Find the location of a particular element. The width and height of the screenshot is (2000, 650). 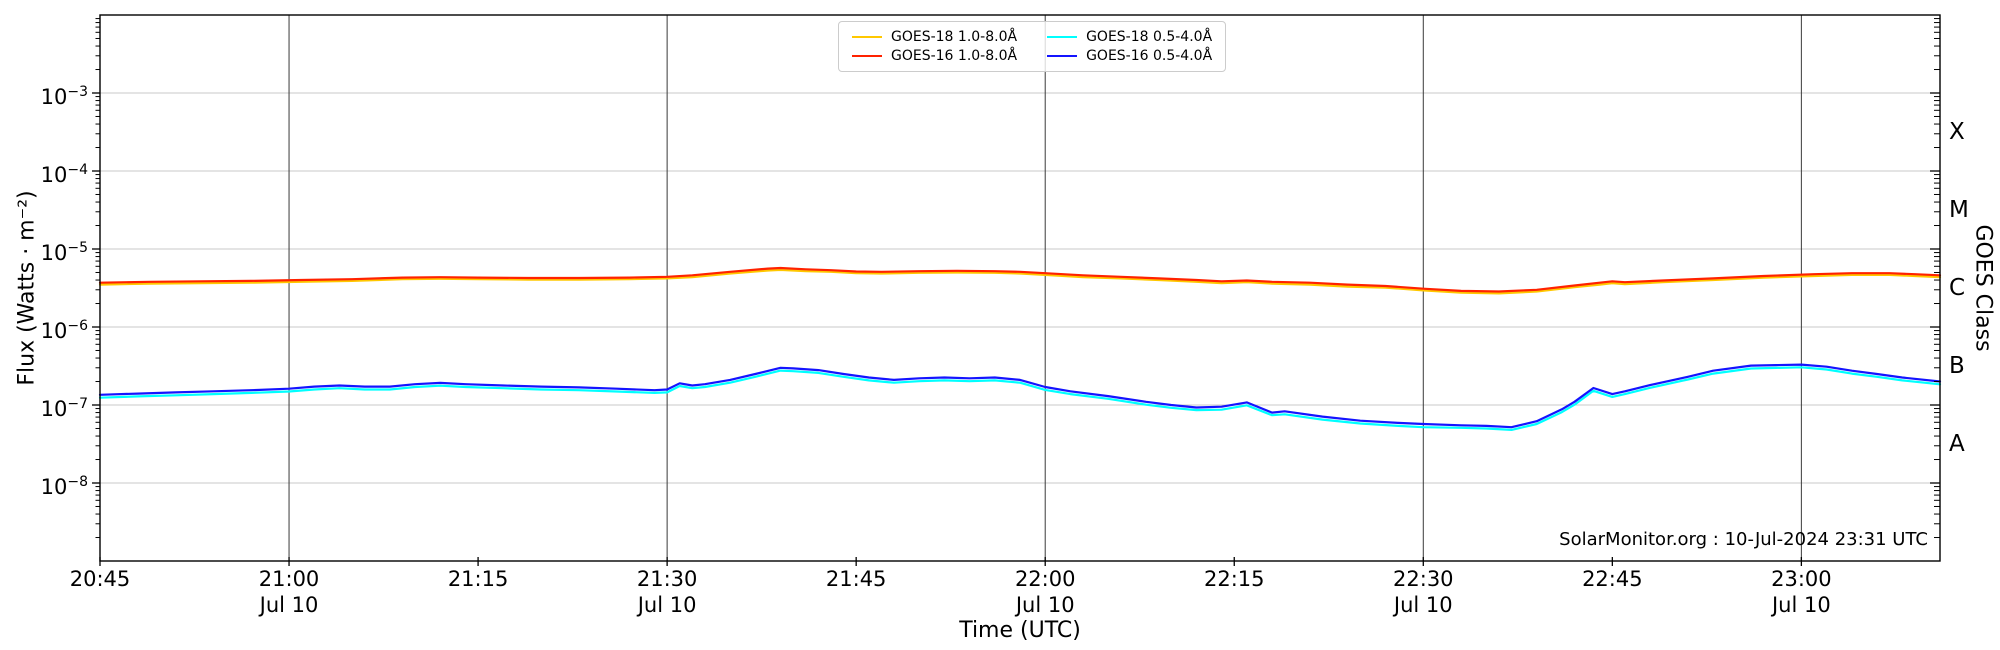

watermark-text: SolarMonitor.org : 10-Jul-2024 23:31 UTC is located at coordinates (1743, 539).